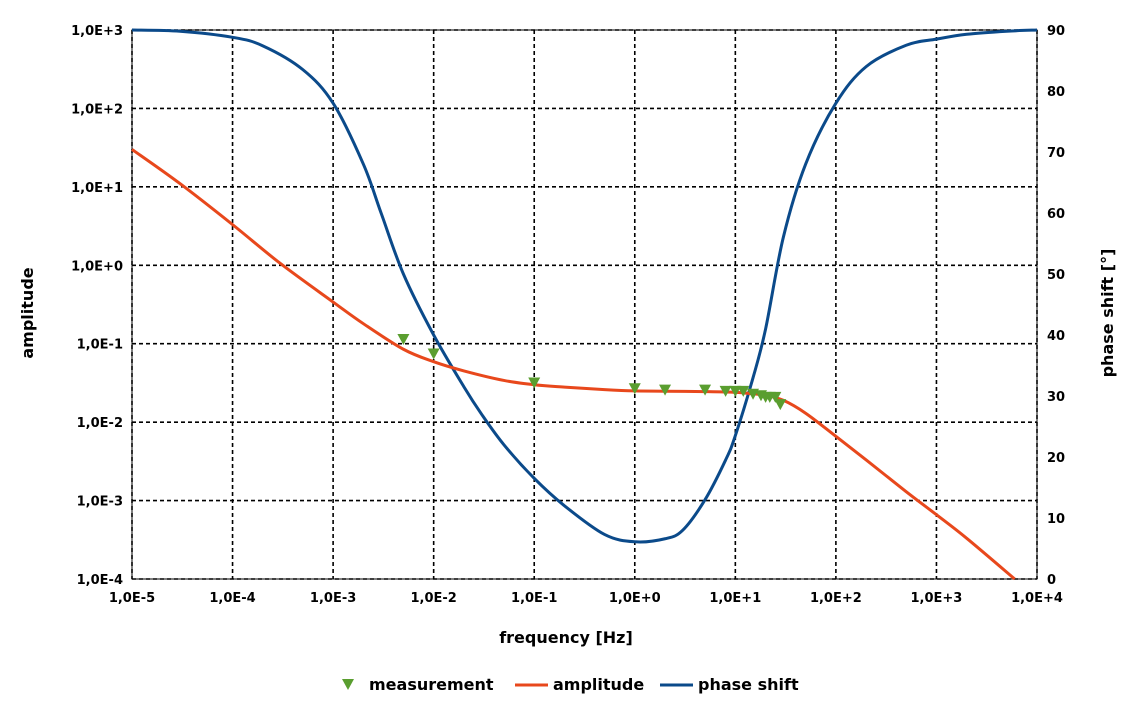 This screenshot has height=710, width=1132. Describe the element at coordinates (1056, 519) in the screenshot. I see `y2-tick-label: 10` at that location.